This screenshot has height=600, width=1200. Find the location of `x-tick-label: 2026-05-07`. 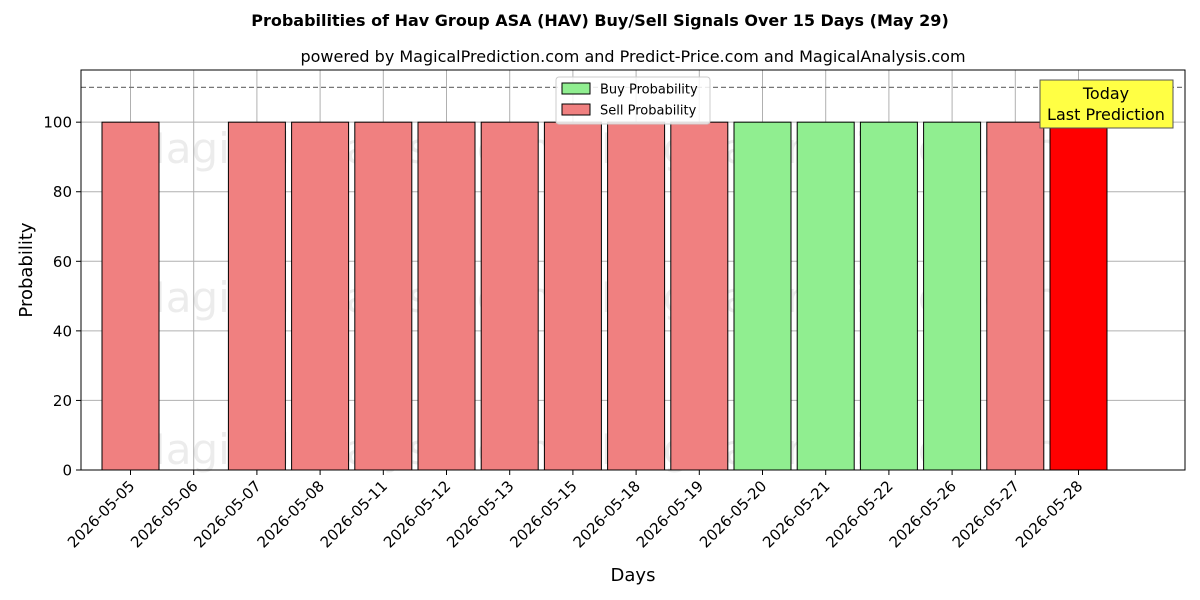

x-tick-label: 2026-05-07 is located at coordinates (227, 514).